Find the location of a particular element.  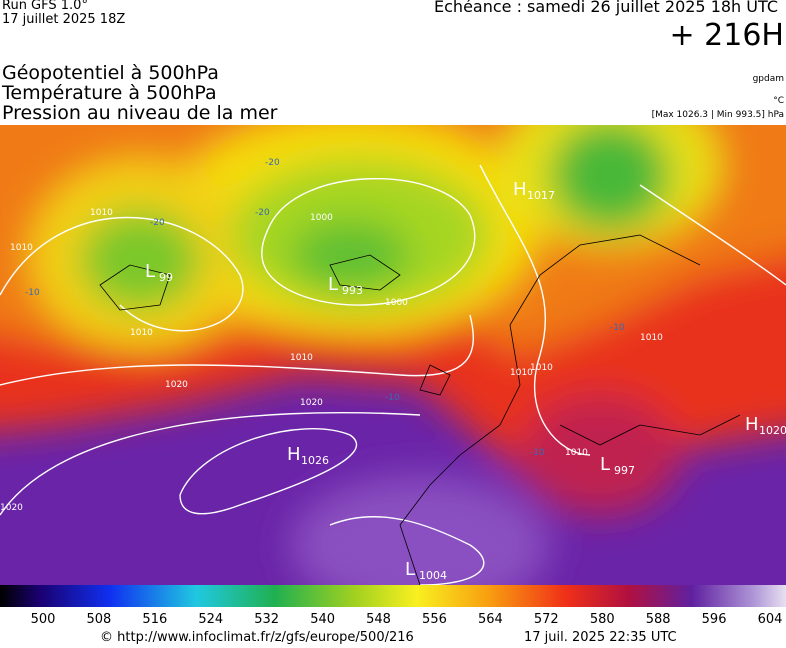

colorbar-label: 548 is located at coordinates (378, 619).